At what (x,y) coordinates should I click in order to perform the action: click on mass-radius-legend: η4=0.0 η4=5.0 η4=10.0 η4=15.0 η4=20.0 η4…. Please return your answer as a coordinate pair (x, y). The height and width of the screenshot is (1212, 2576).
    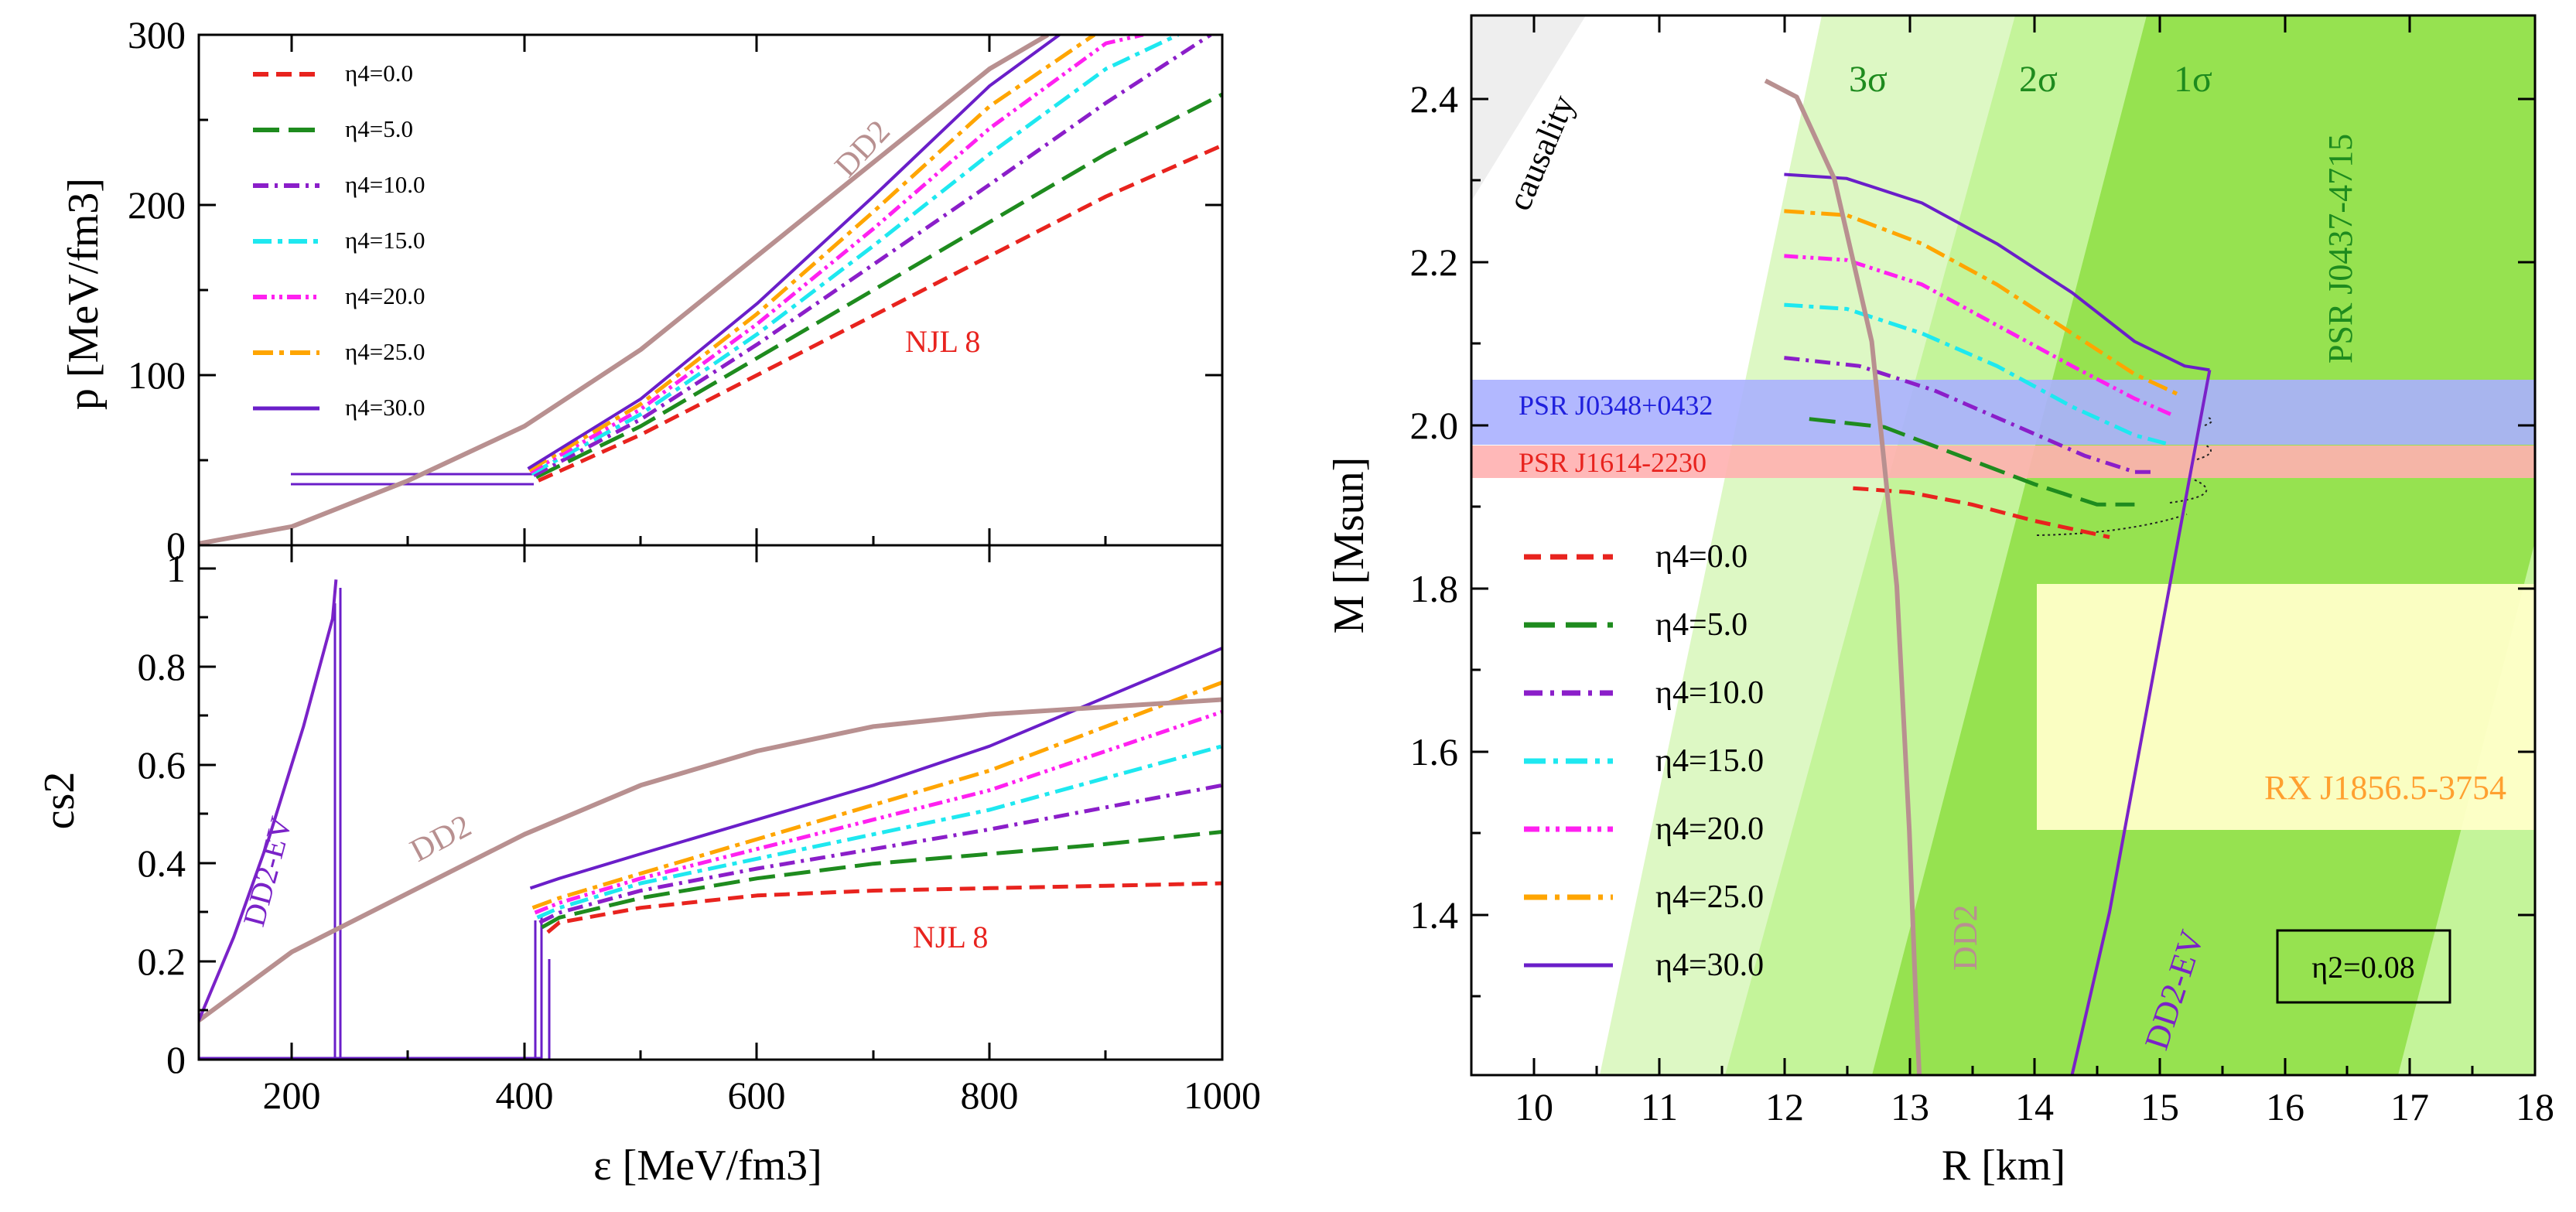
    Looking at the image, I should click on (1644, 761).